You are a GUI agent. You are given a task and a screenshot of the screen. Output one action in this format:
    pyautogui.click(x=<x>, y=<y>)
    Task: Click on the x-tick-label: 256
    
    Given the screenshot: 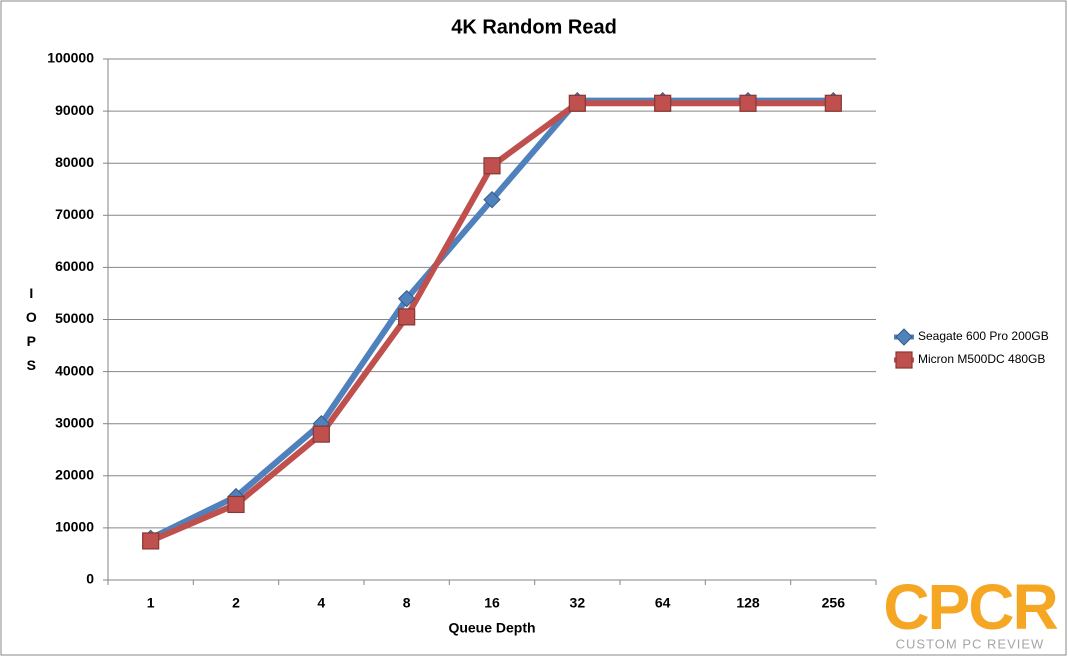 What is the action you would take?
    pyautogui.click(x=834, y=603)
    